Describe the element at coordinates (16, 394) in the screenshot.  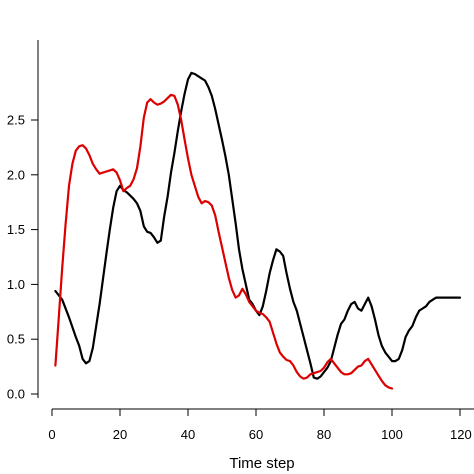
I see `y-tick-label: 0.0` at that location.